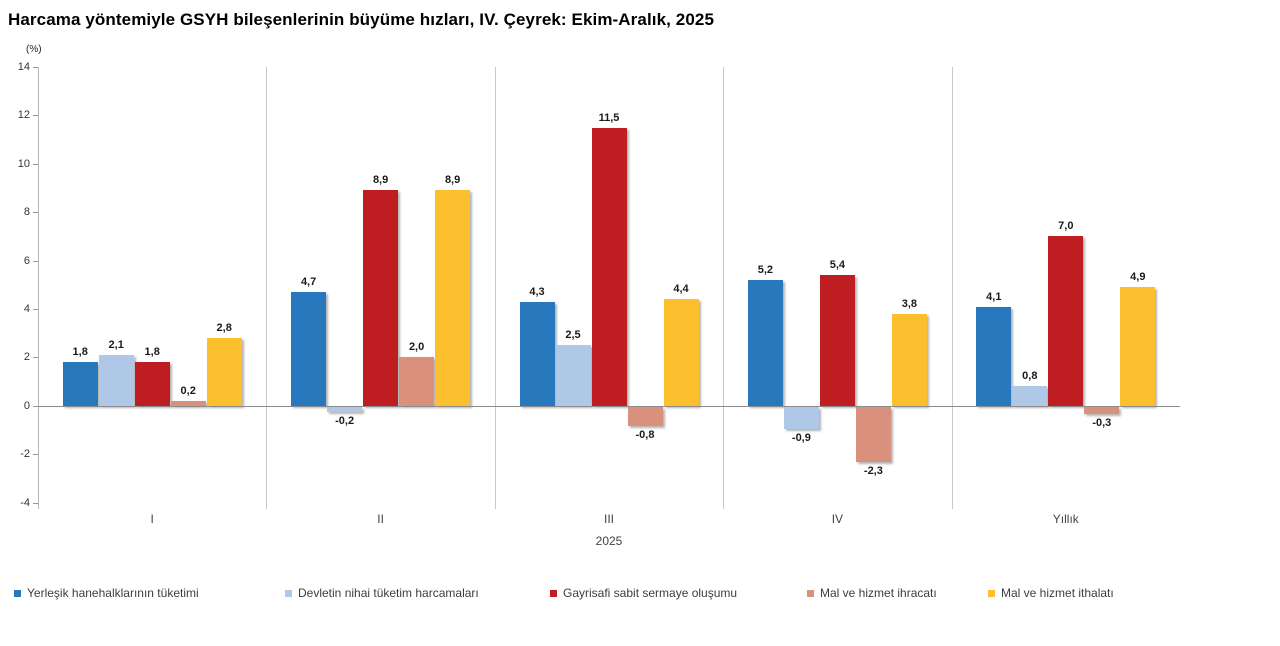 The image size is (1280, 646). I want to click on legend-label: Mal ve hizmet ithalatı, so click(1057, 593).